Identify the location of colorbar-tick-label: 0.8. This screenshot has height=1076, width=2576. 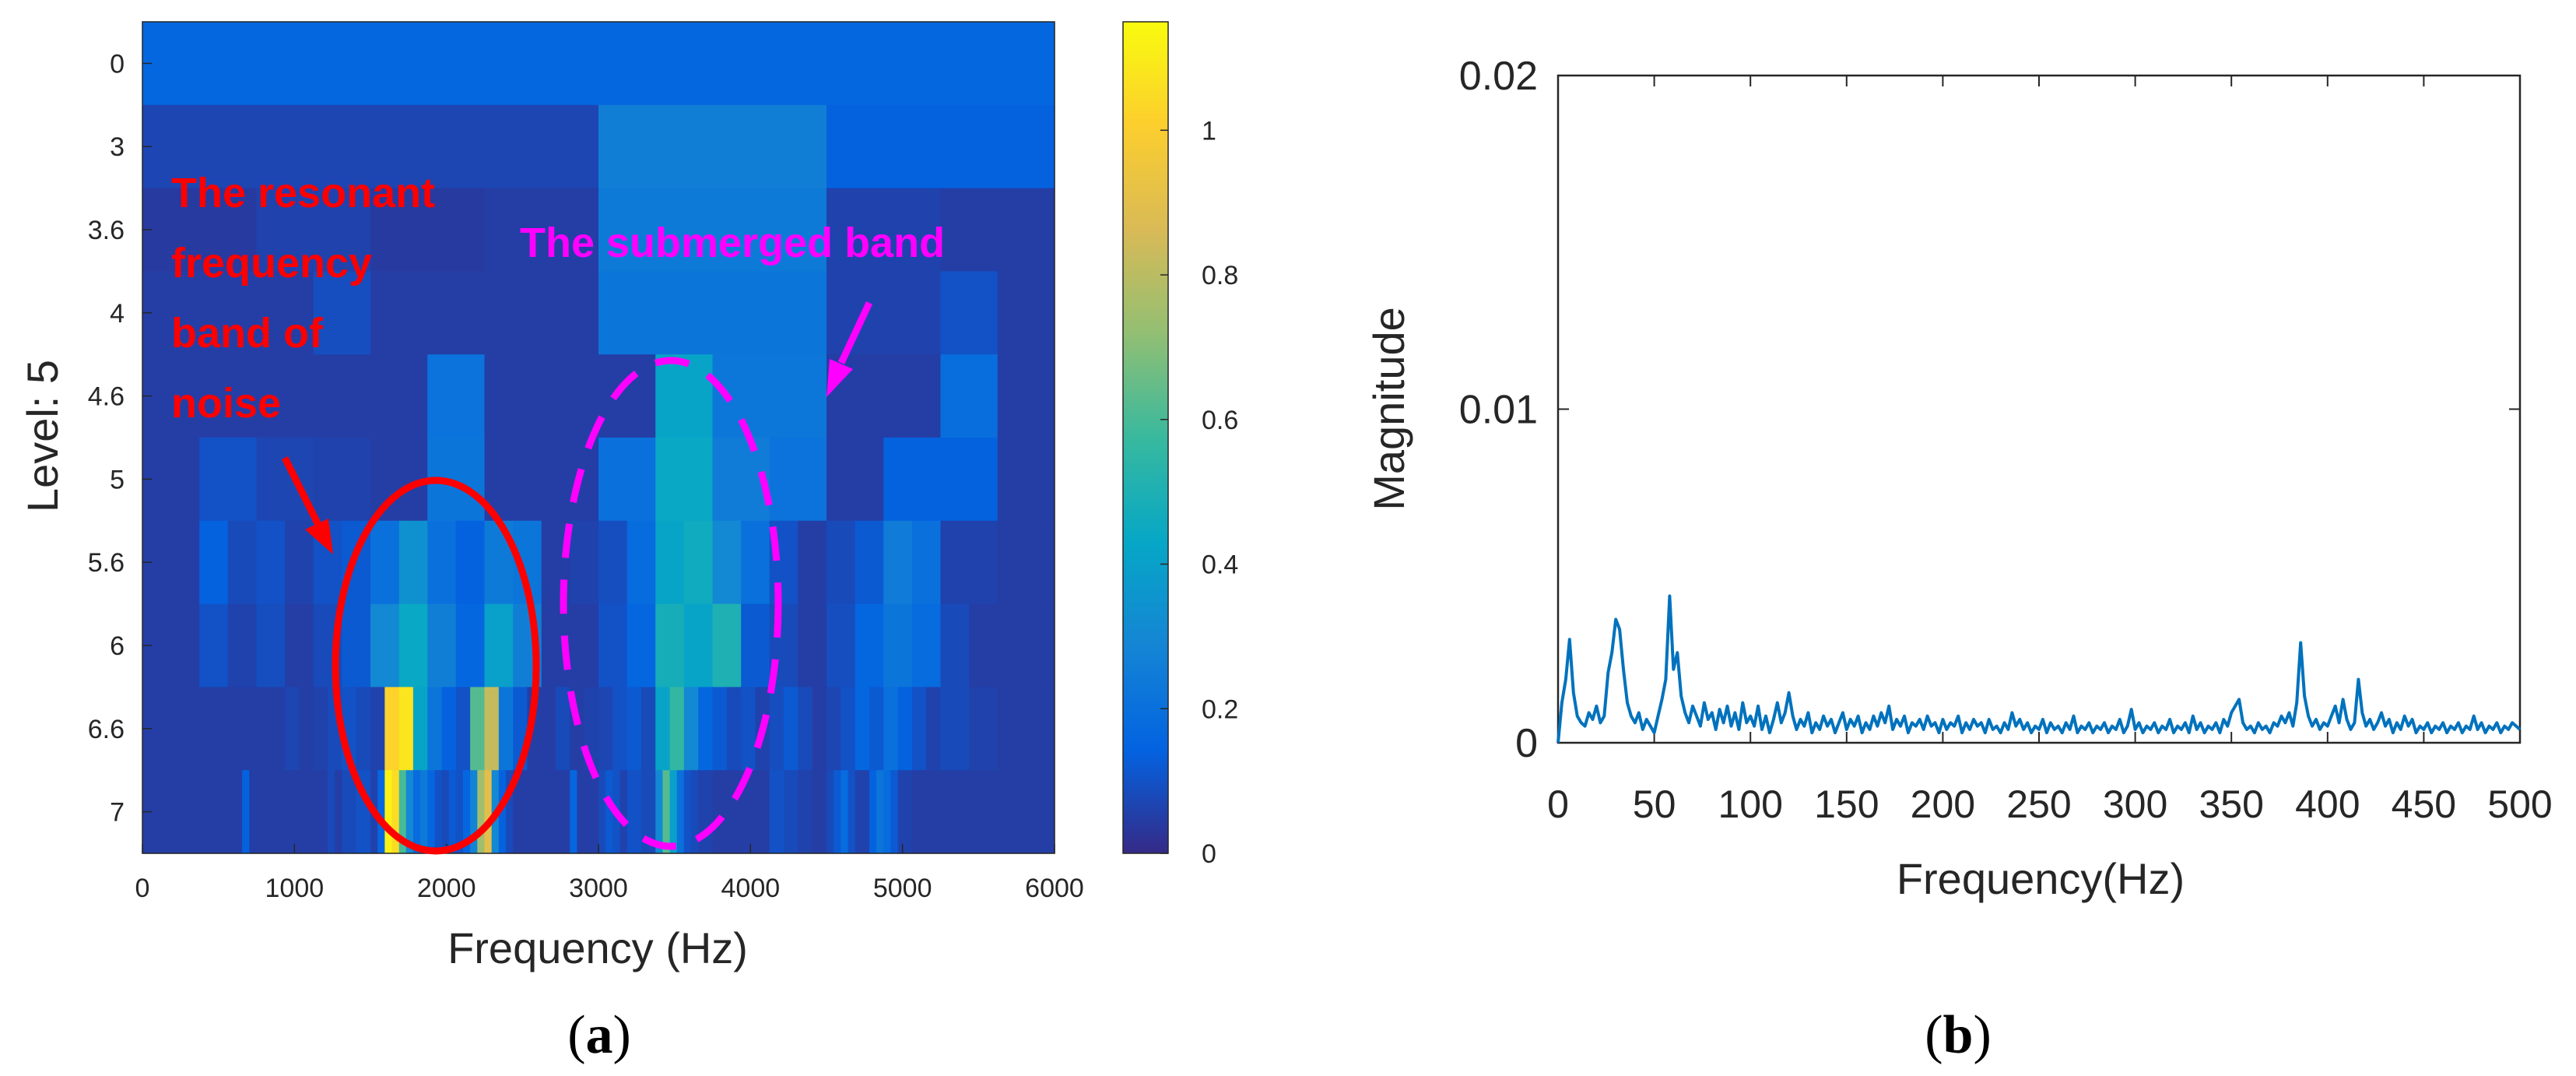
(1220, 275).